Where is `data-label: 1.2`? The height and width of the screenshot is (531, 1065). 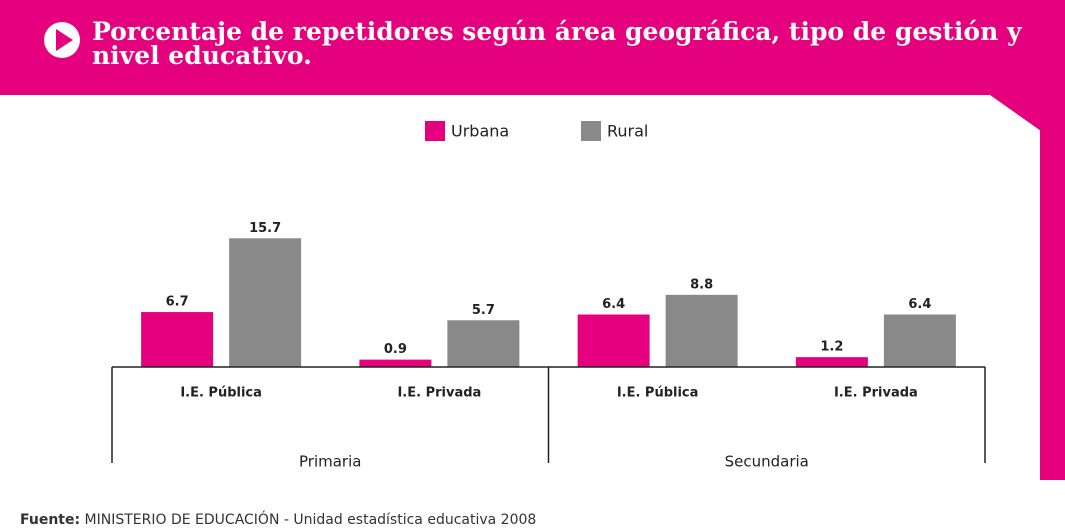
data-label: 1.2 is located at coordinates (831, 347).